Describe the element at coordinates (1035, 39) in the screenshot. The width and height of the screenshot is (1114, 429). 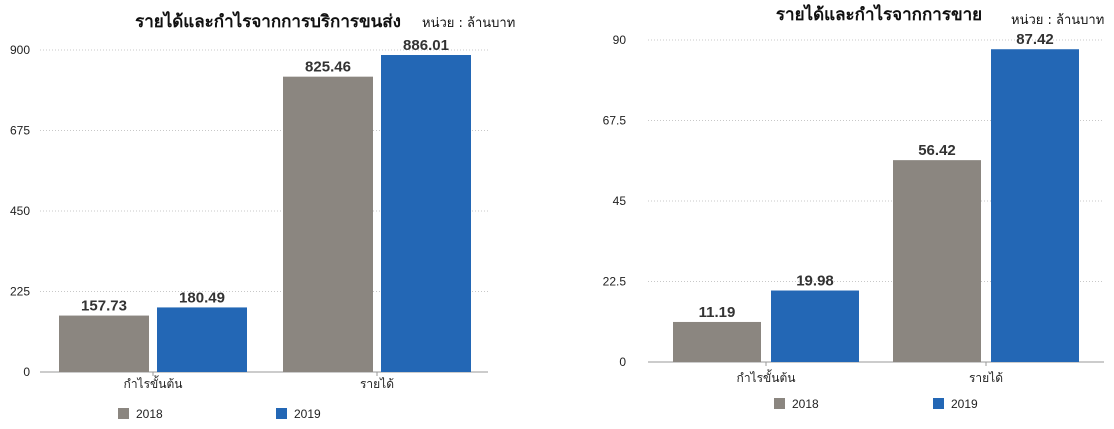
I see `data-label: 87.42` at that location.